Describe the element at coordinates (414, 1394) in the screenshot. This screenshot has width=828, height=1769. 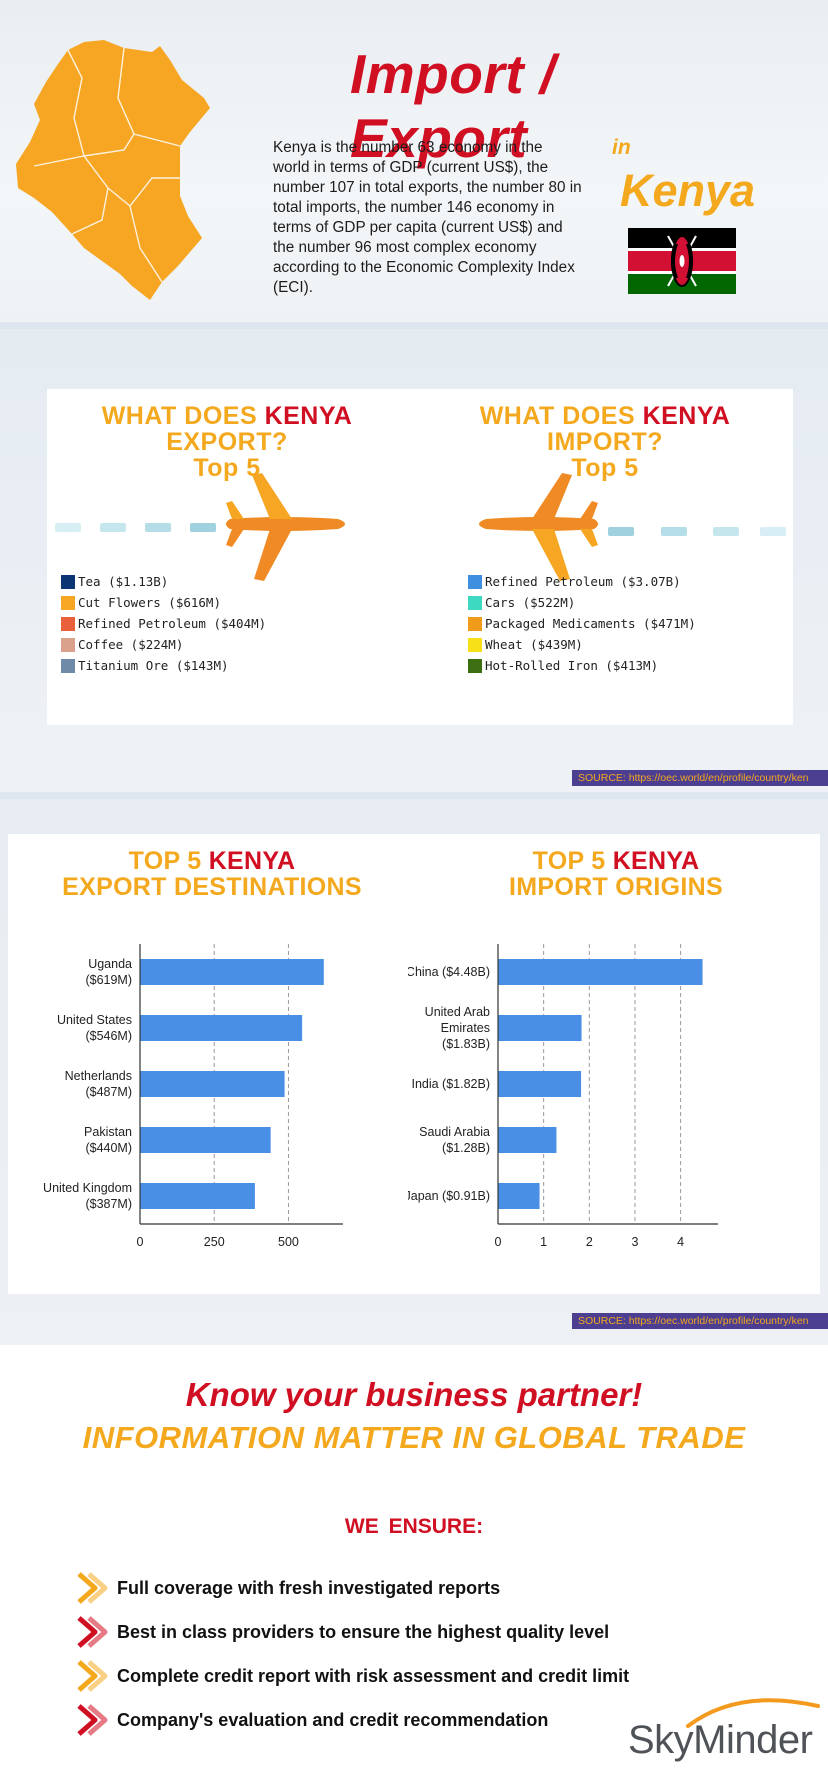
I see `tagline-primary: Know your business partner!` at that location.